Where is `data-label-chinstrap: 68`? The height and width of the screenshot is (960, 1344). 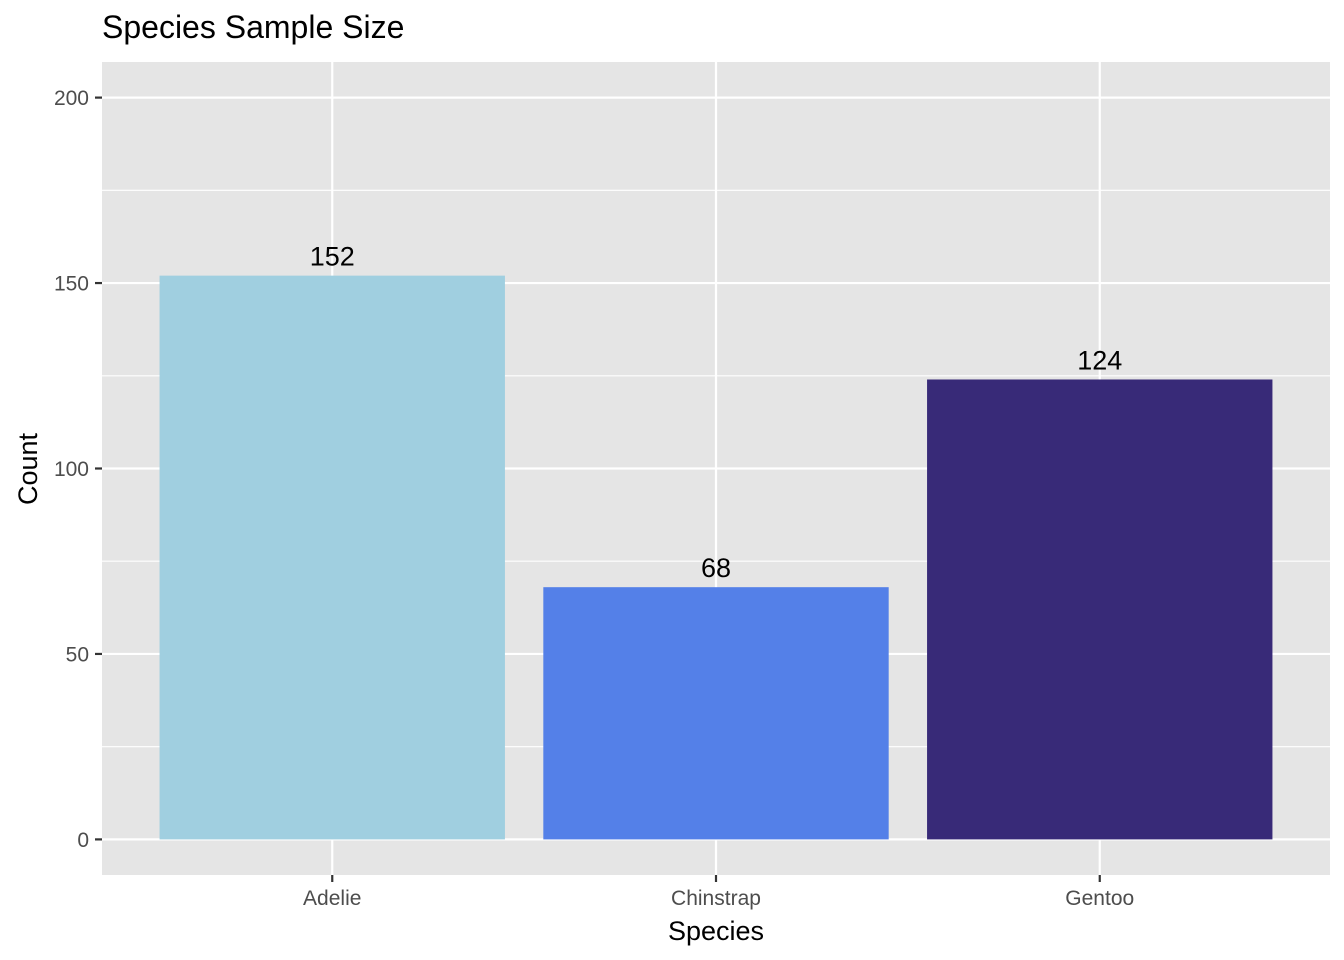
data-label-chinstrap: 68 is located at coordinates (716, 568).